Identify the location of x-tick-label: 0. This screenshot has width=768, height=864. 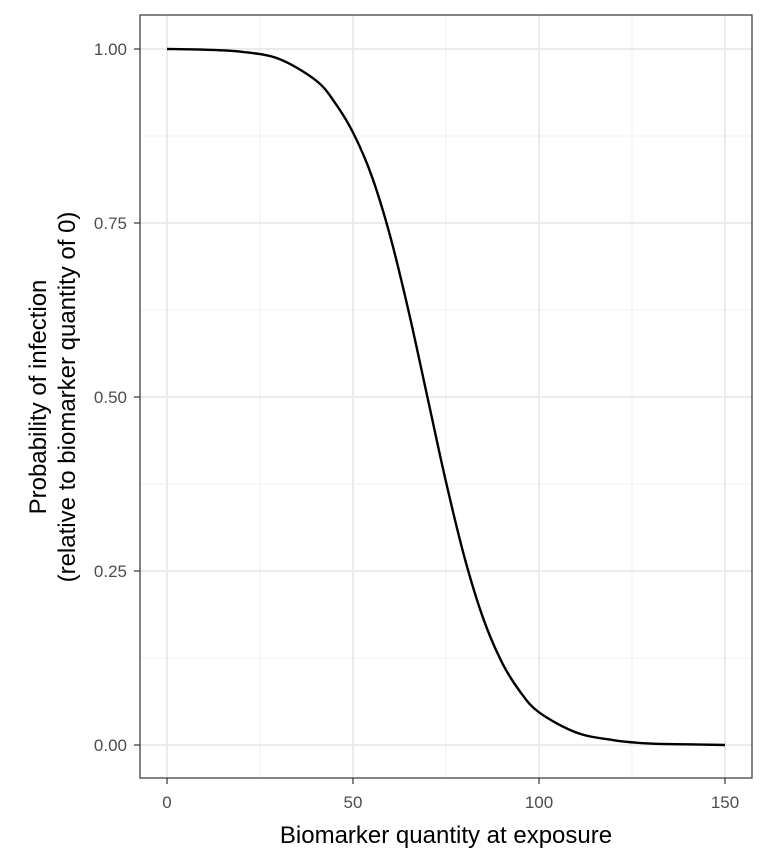
(166, 802).